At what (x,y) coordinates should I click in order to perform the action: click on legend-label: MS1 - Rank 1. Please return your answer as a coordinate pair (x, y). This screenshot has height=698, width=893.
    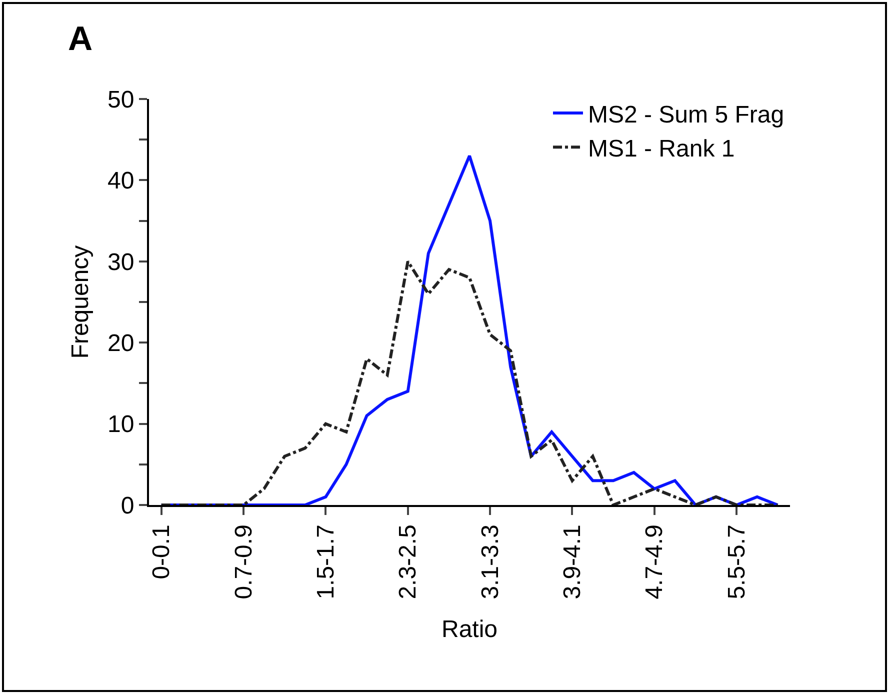
    Looking at the image, I should click on (661, 149).